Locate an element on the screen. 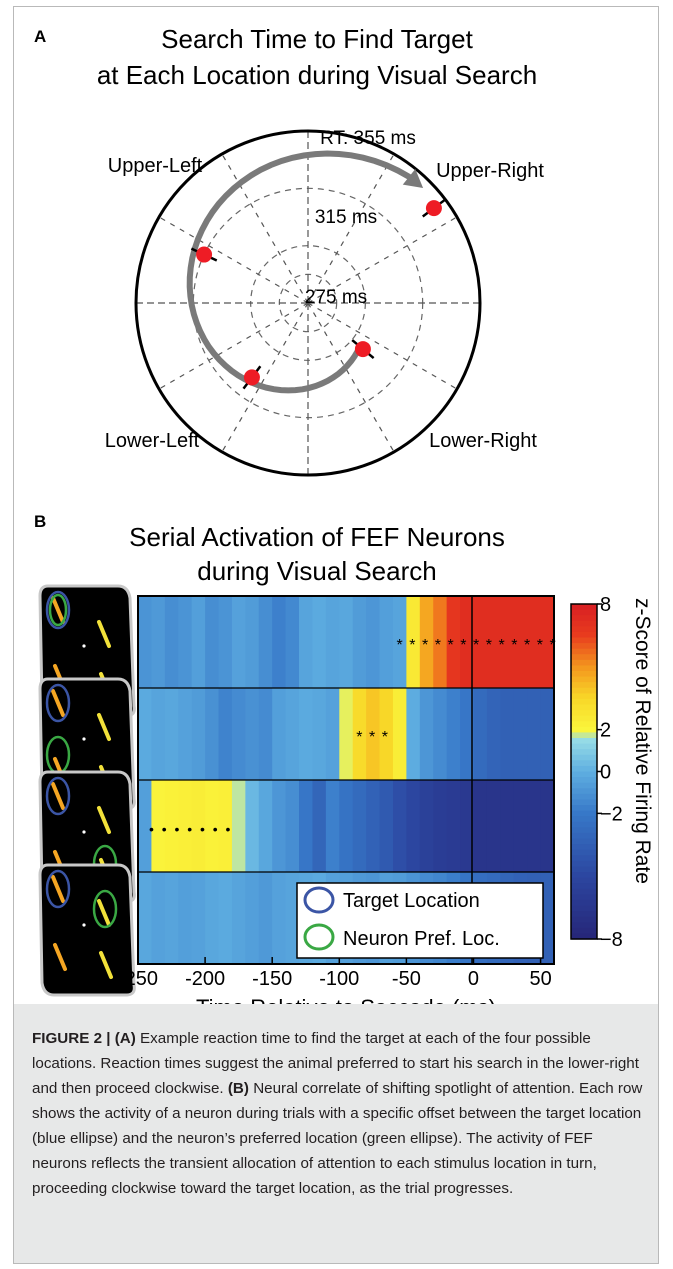 This screenshot has width=673, height=1269. x-tick-label: 50 is located at coordinates (540, 979).